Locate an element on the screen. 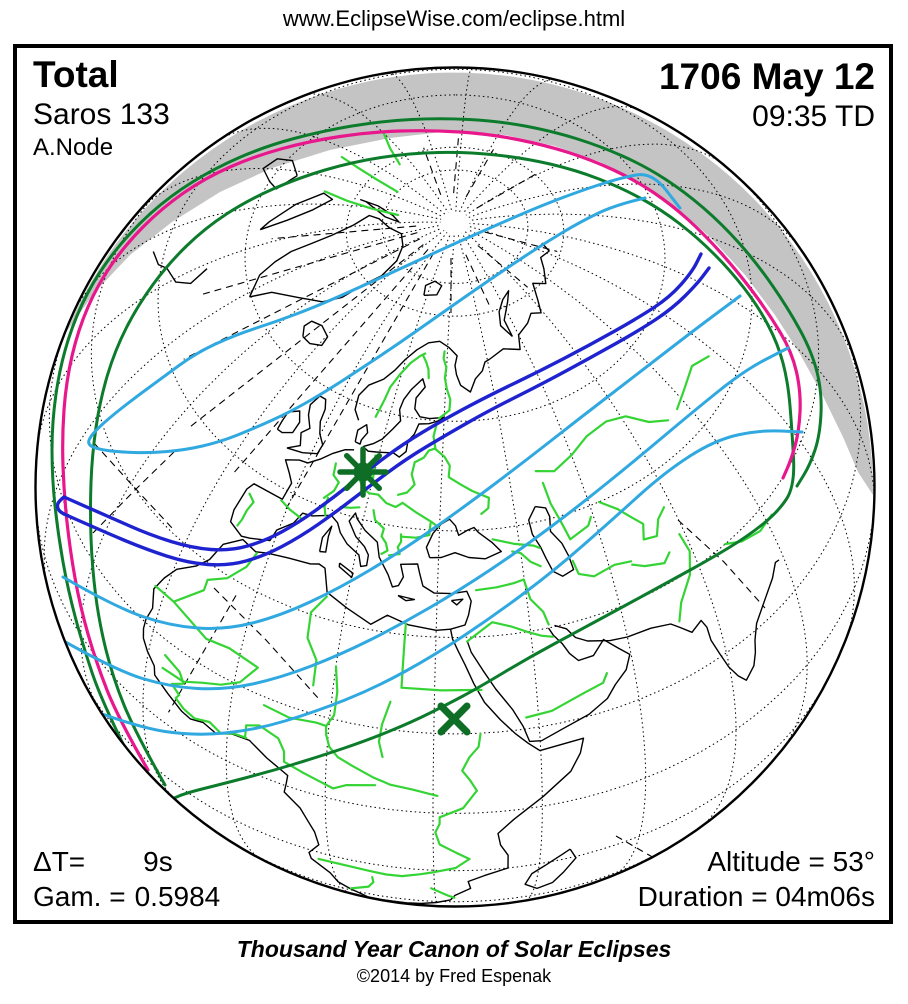 This screenshot has height=1004, width=908. subsolar-cross-marker is located at coordinates (454, 719).